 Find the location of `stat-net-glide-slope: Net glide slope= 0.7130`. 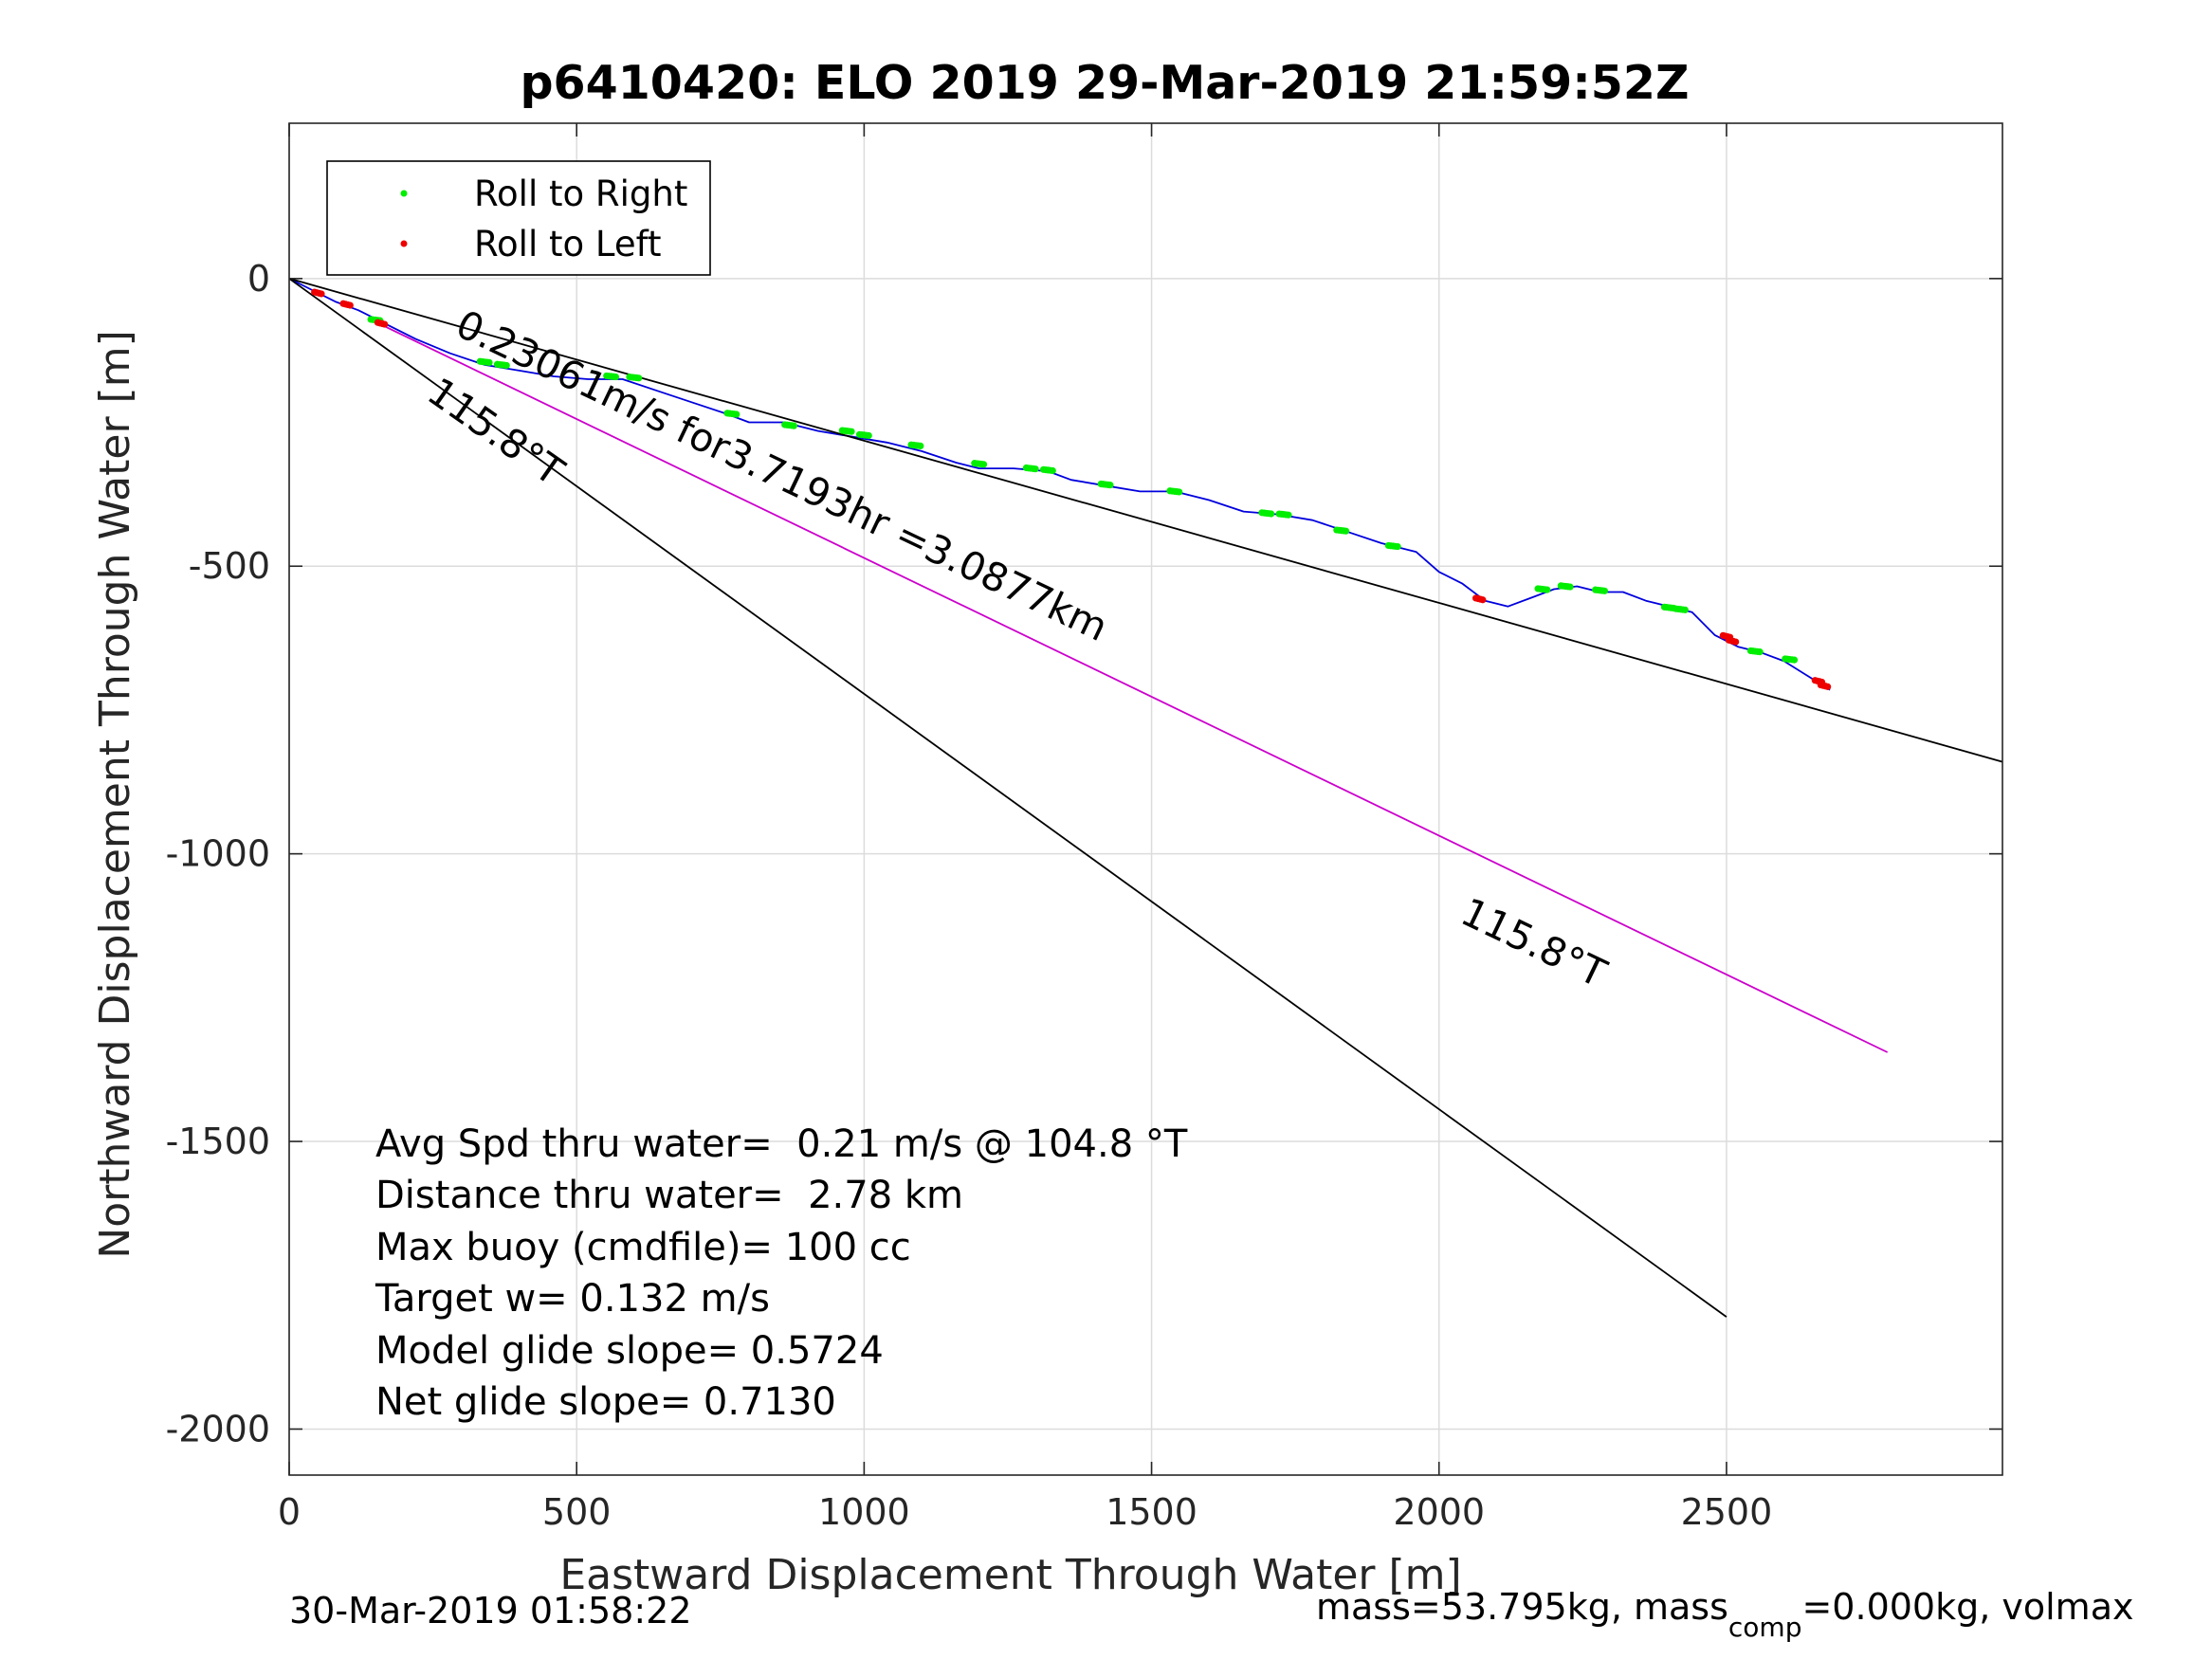

stat-net-glide-slope: Net glide slope= 0.7130 is located at coordinates (605, 1402).